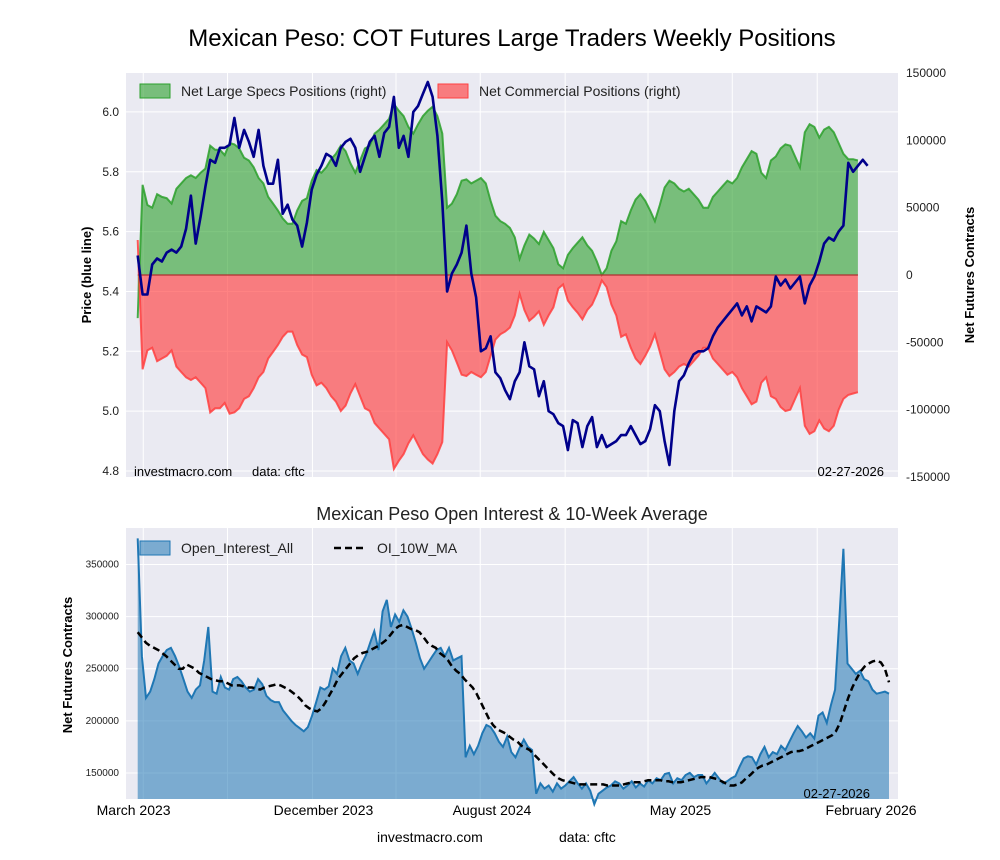 The image size is (1000, 860). I want to click on legend-swatch-oi, so click(155, 548).